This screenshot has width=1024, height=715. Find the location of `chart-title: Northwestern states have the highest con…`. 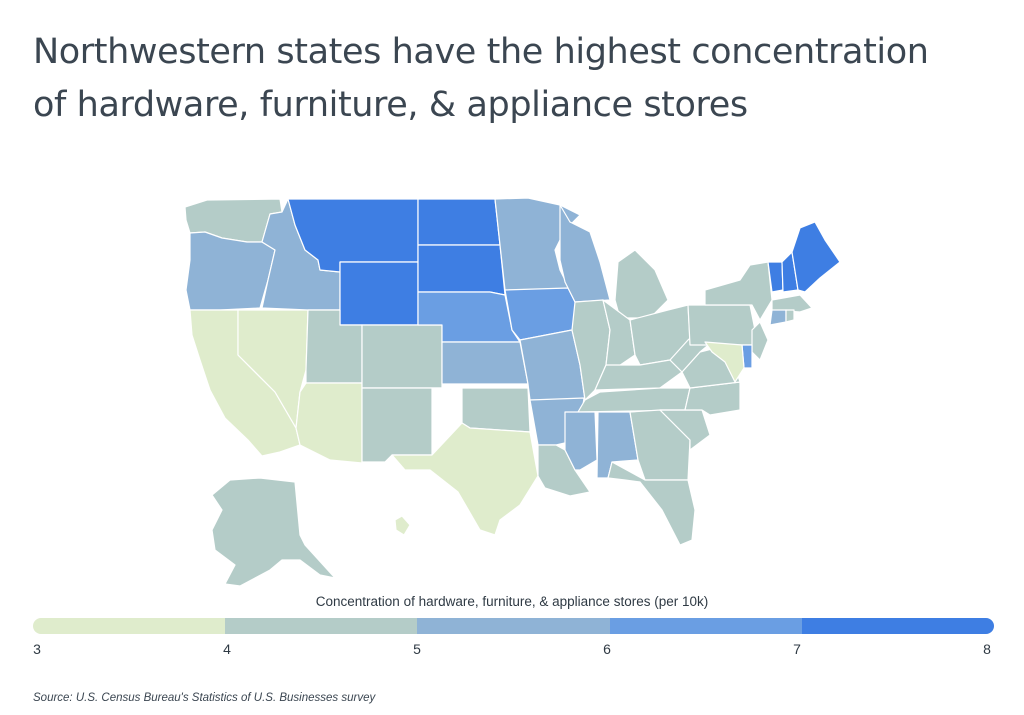

chart-title: Northwestern states have the highest con… is located at coordinates (523, 79).